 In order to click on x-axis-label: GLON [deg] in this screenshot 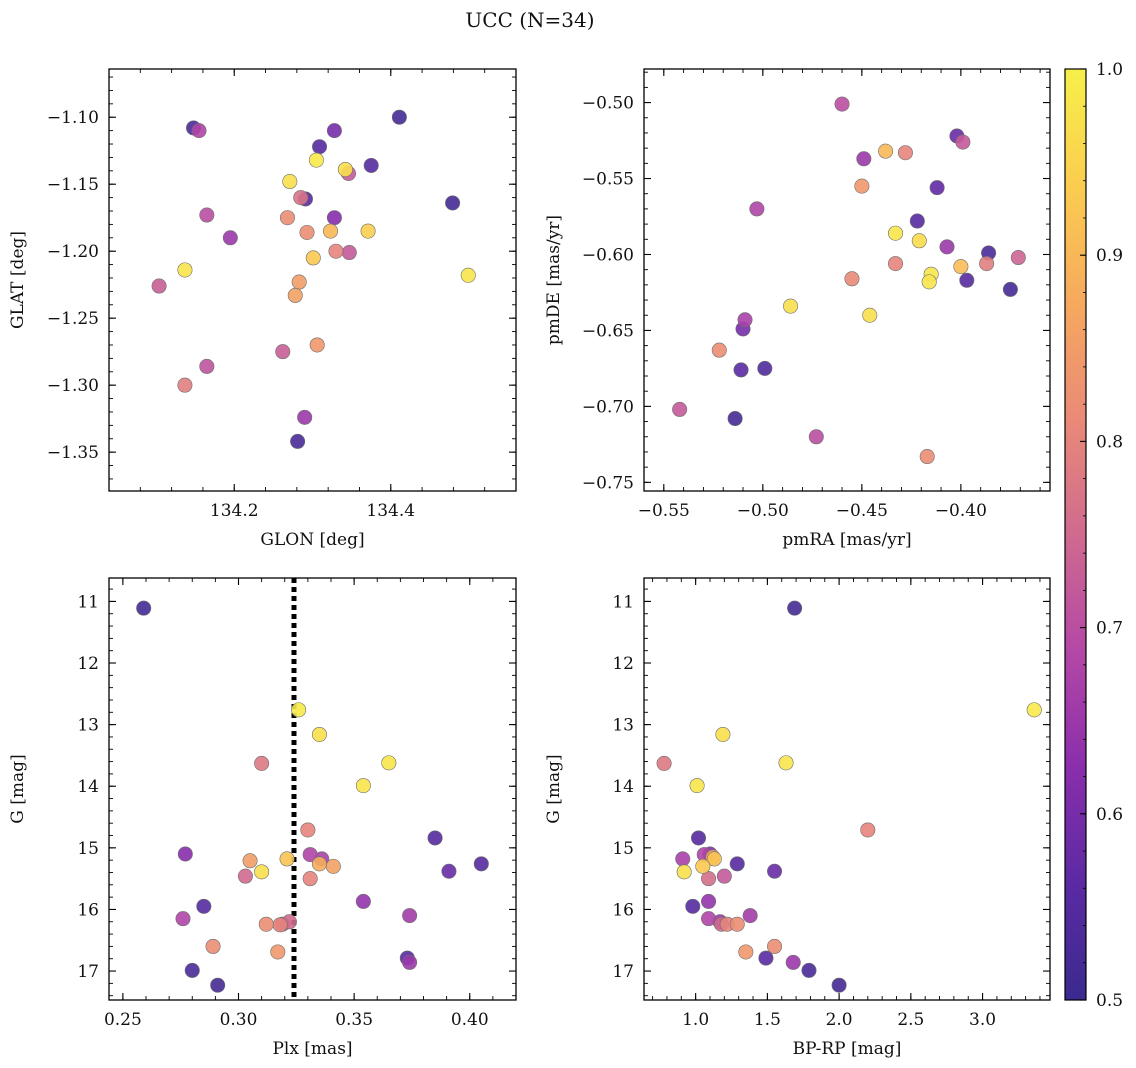, I will do `click(312, 540)`.